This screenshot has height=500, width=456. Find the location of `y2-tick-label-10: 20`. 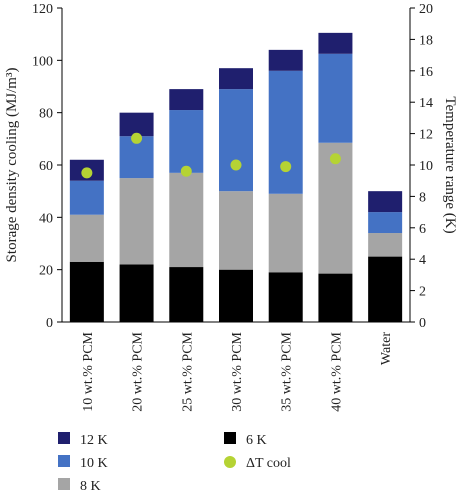

y2-tick-label-10: 20 is located at coordinates (426, 9).